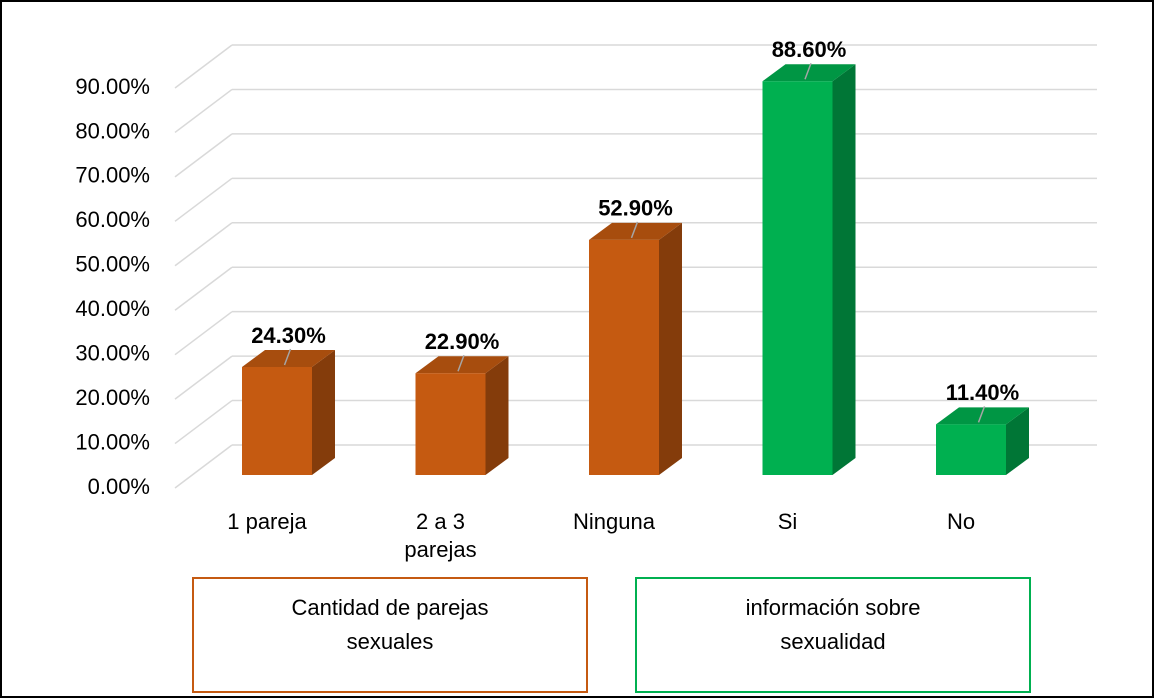 Image resolution: width=1154 pixels, height=698 pixels. Describe the element at coordinates (112, 175) in the screenshot. I see `y-tick-label: 70.00%` at that location.